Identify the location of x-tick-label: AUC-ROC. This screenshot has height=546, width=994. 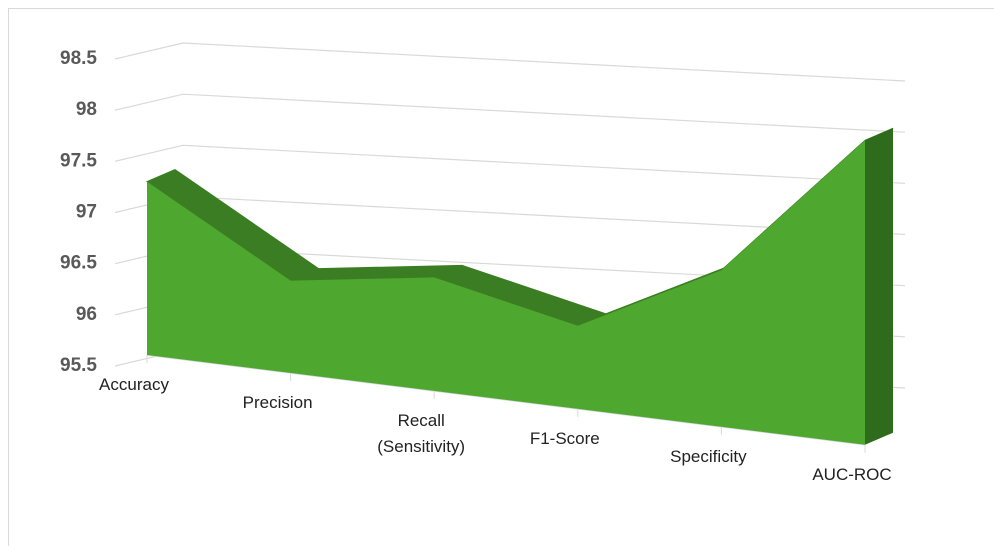
(852, 474).